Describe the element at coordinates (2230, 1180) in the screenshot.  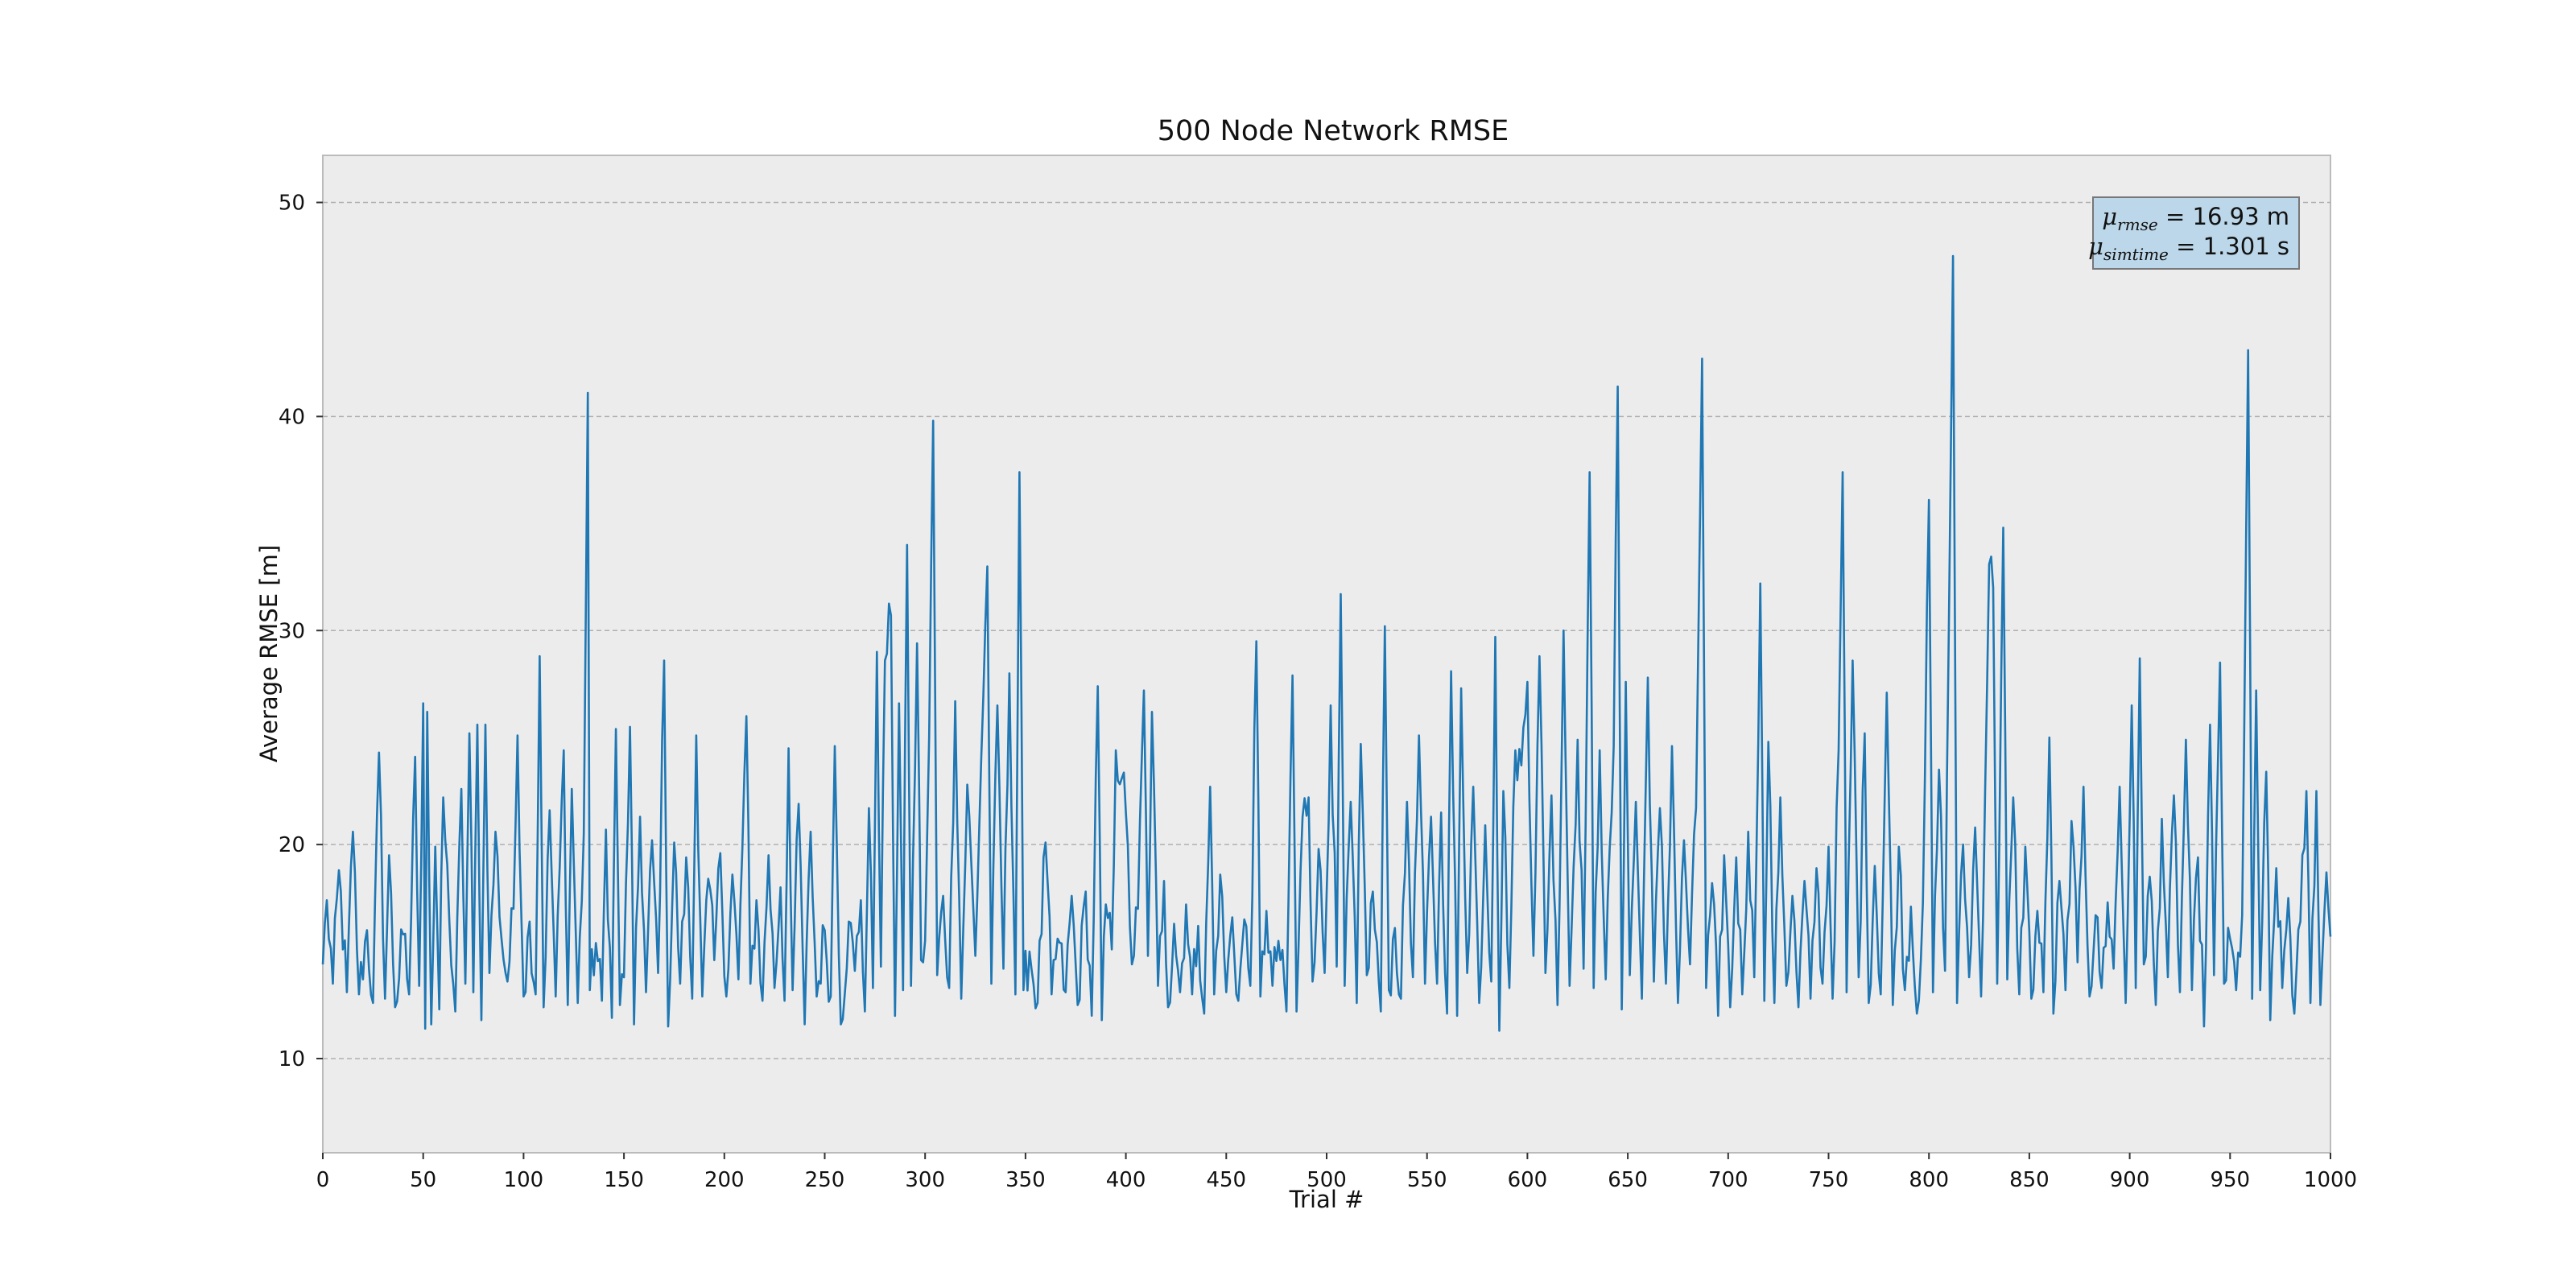
I see `x-tick-label: 950` at that location.